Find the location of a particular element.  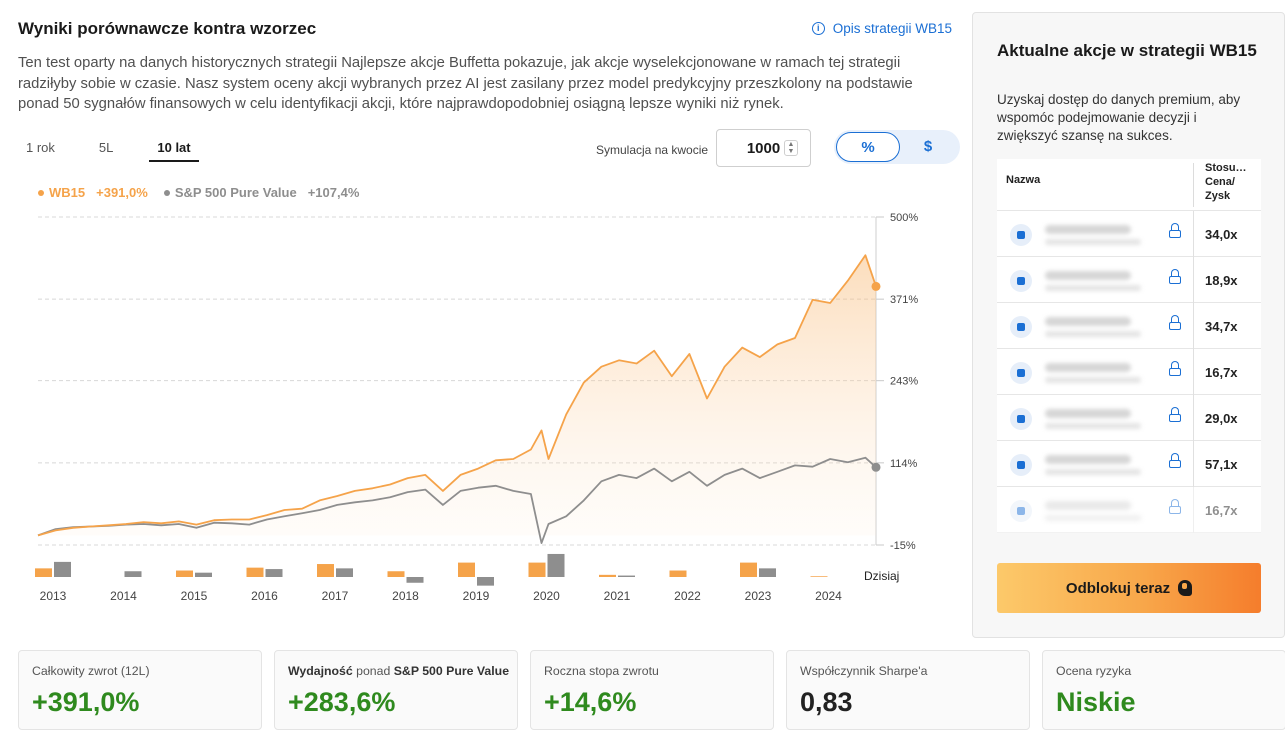

simulation-amount-value: 1000 is located at coordinates (763, 148).